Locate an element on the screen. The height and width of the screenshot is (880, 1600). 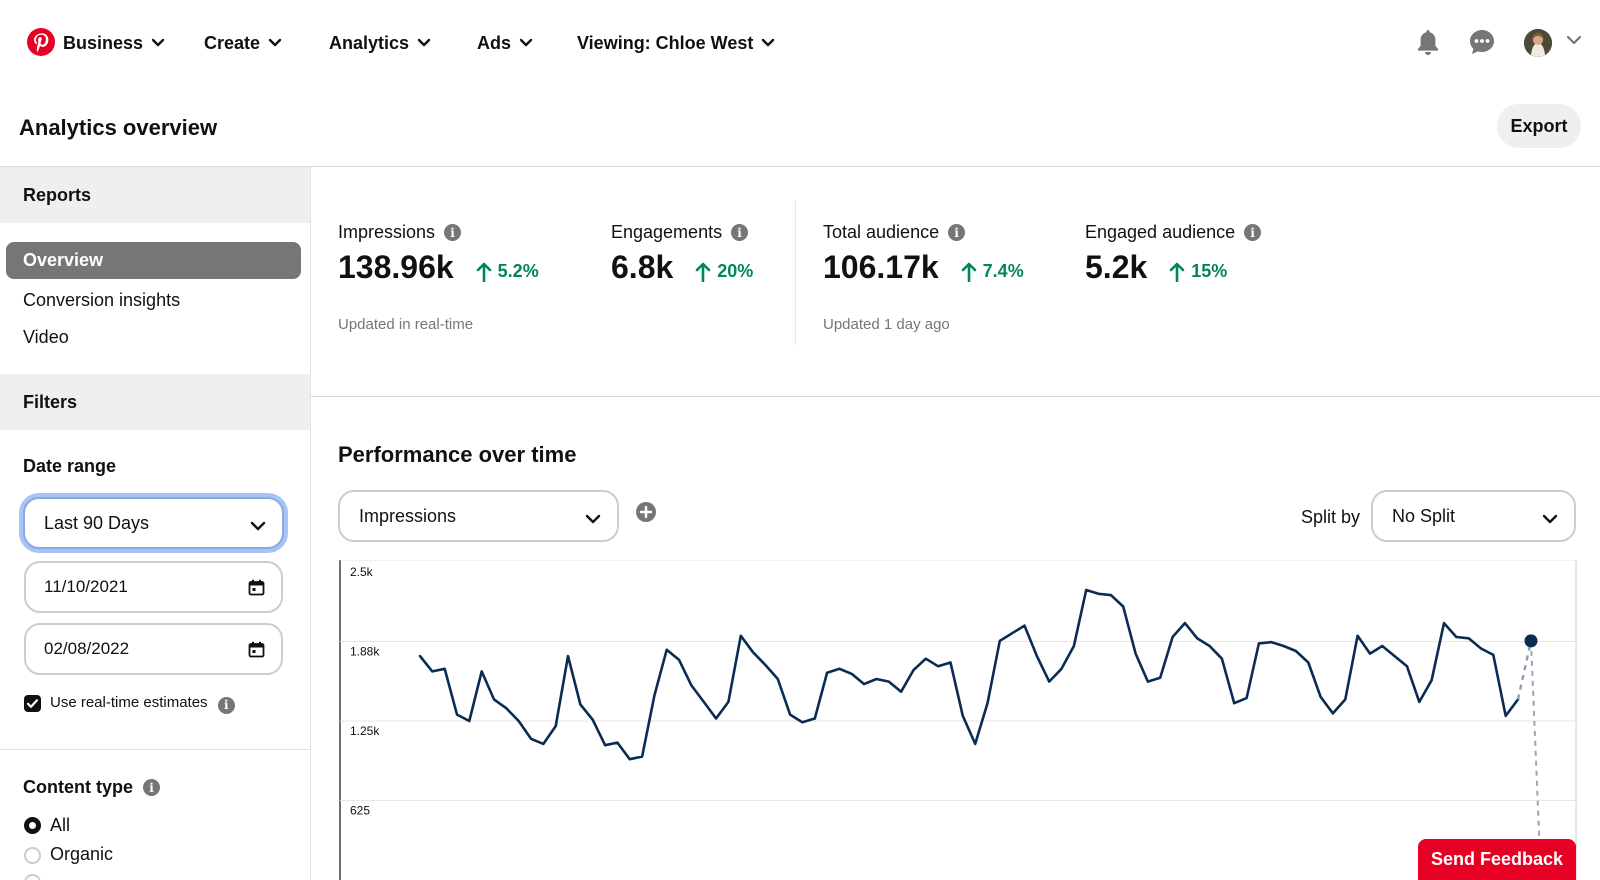
date-range-select: Last 90 Days is located at coordinates (153, 523).